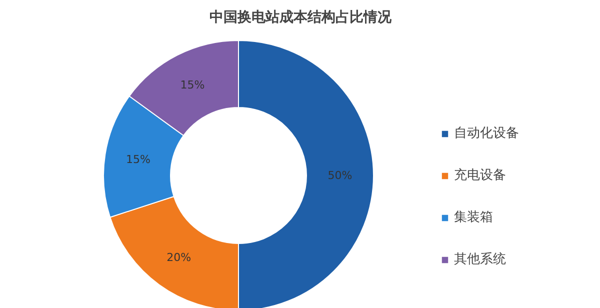 This screenshot has height=308, width=600. What do you see at coordinates (301, 18) in the screenshot?
I see `chart-title: 中国换电站成本结构占比情况` at bounding box center [301, 18].